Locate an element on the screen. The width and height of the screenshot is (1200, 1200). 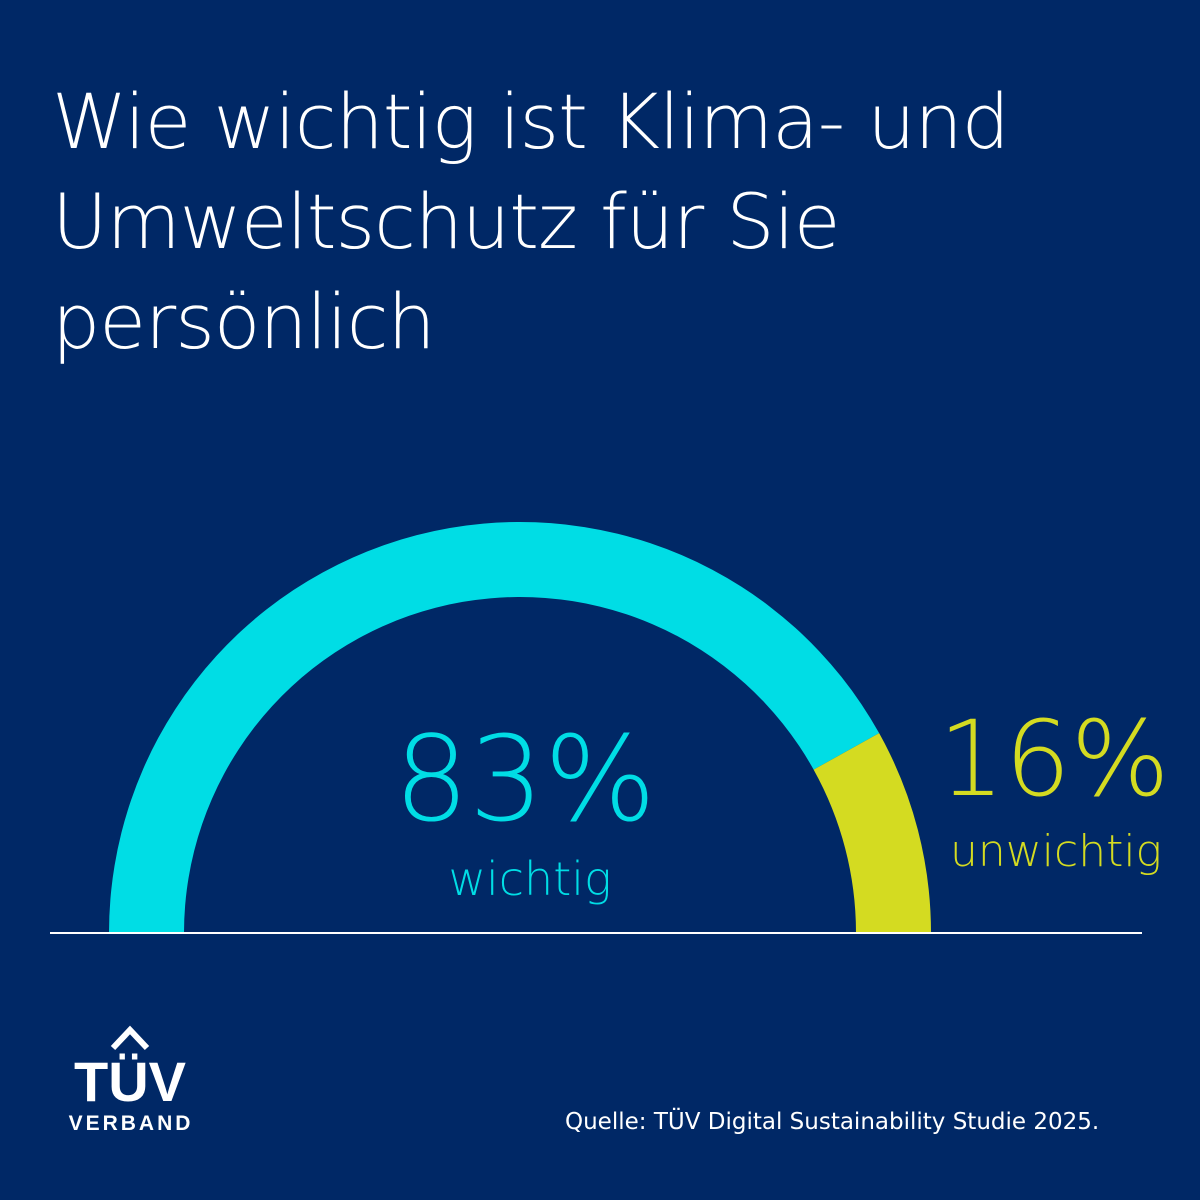
logo-brand: TÜV is located at coordinates (130, 1081).